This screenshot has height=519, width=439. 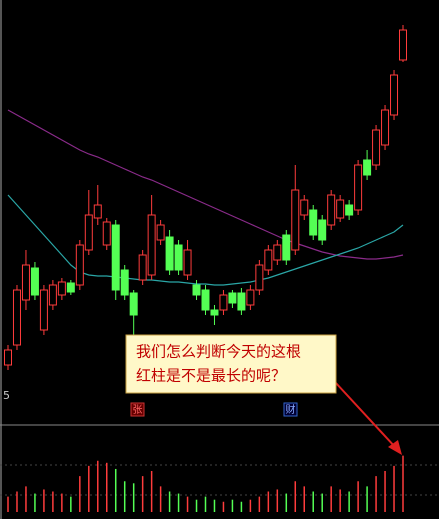 What do you see at coordinates (395, 447) in the screenshot?
I see `arrow-head` at bounding box center [395, 447].